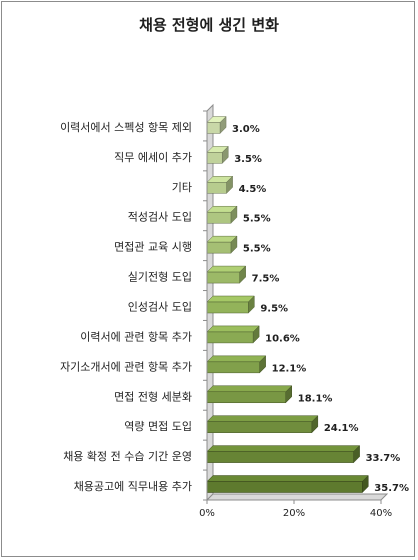 This screenshot has width=418, height=560. What do you see at coordinates (209, 25) in the screenshot?
I see `chart-title: 채용 전형에 생긴 변화` at bounding box center [209, 25].